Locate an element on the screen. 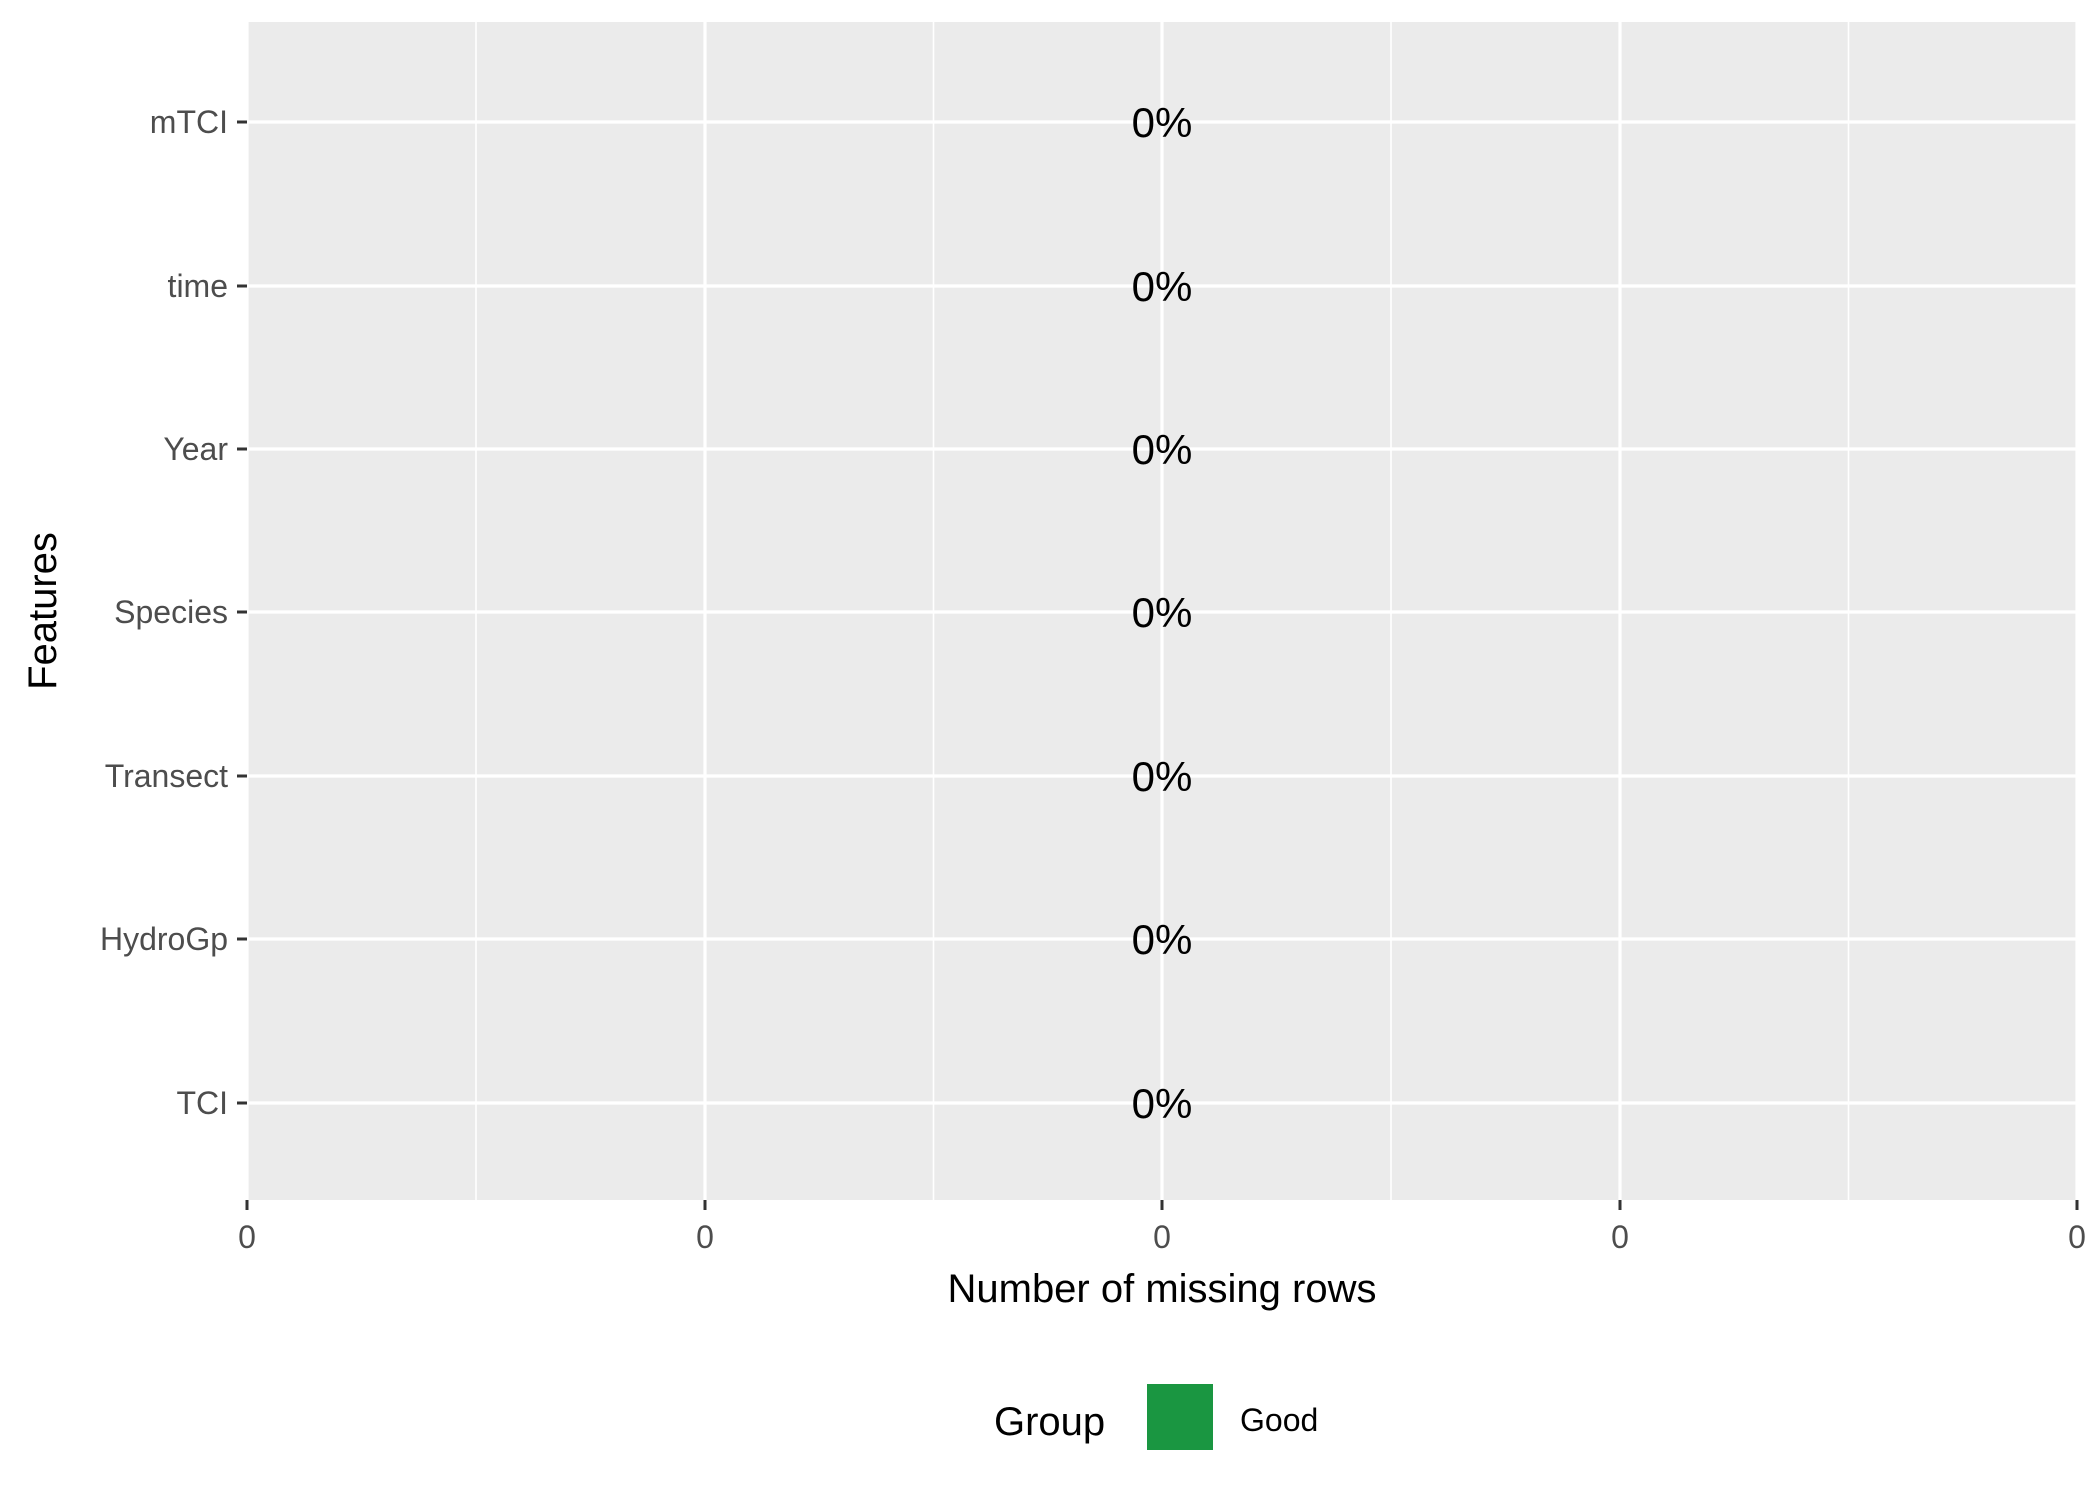 The height and width of the screenshot is (1504, 2100). x-axis-title: Number of missing rows is located at coordinates (1161, 1289).